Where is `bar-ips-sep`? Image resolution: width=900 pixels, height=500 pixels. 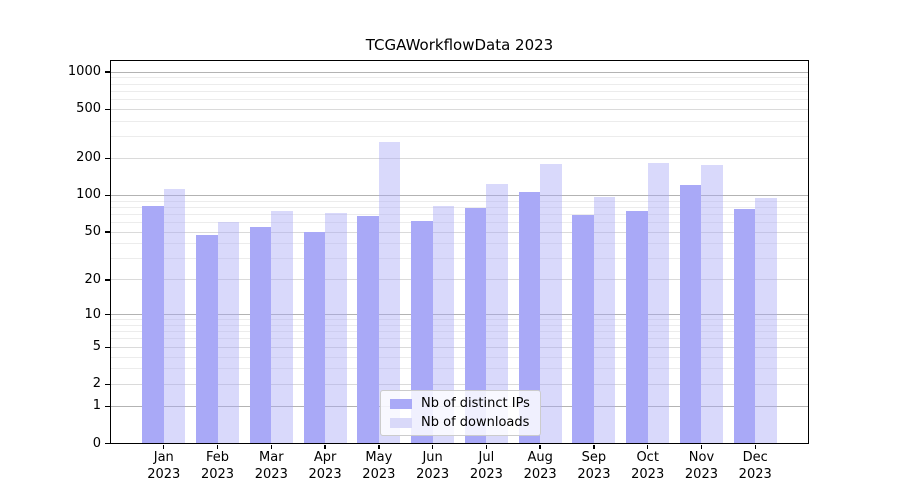
bar-ips-sep is located at coordinates (583, 329).